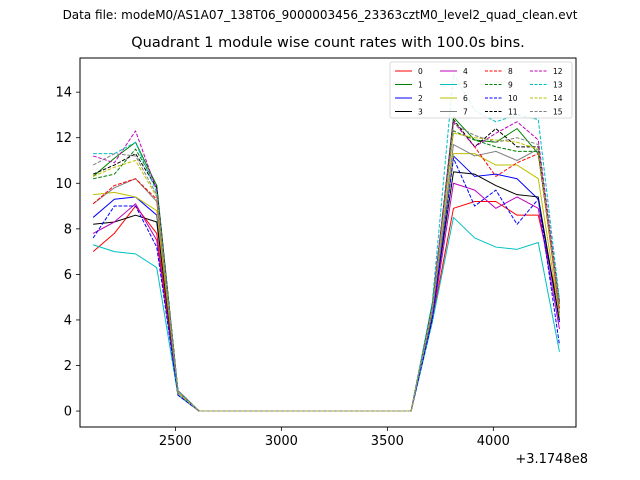  What do you see at coordinates (281, 441) in the screenshot?
I see `x-tick-label: 3000` at bounding box center [281, 441].